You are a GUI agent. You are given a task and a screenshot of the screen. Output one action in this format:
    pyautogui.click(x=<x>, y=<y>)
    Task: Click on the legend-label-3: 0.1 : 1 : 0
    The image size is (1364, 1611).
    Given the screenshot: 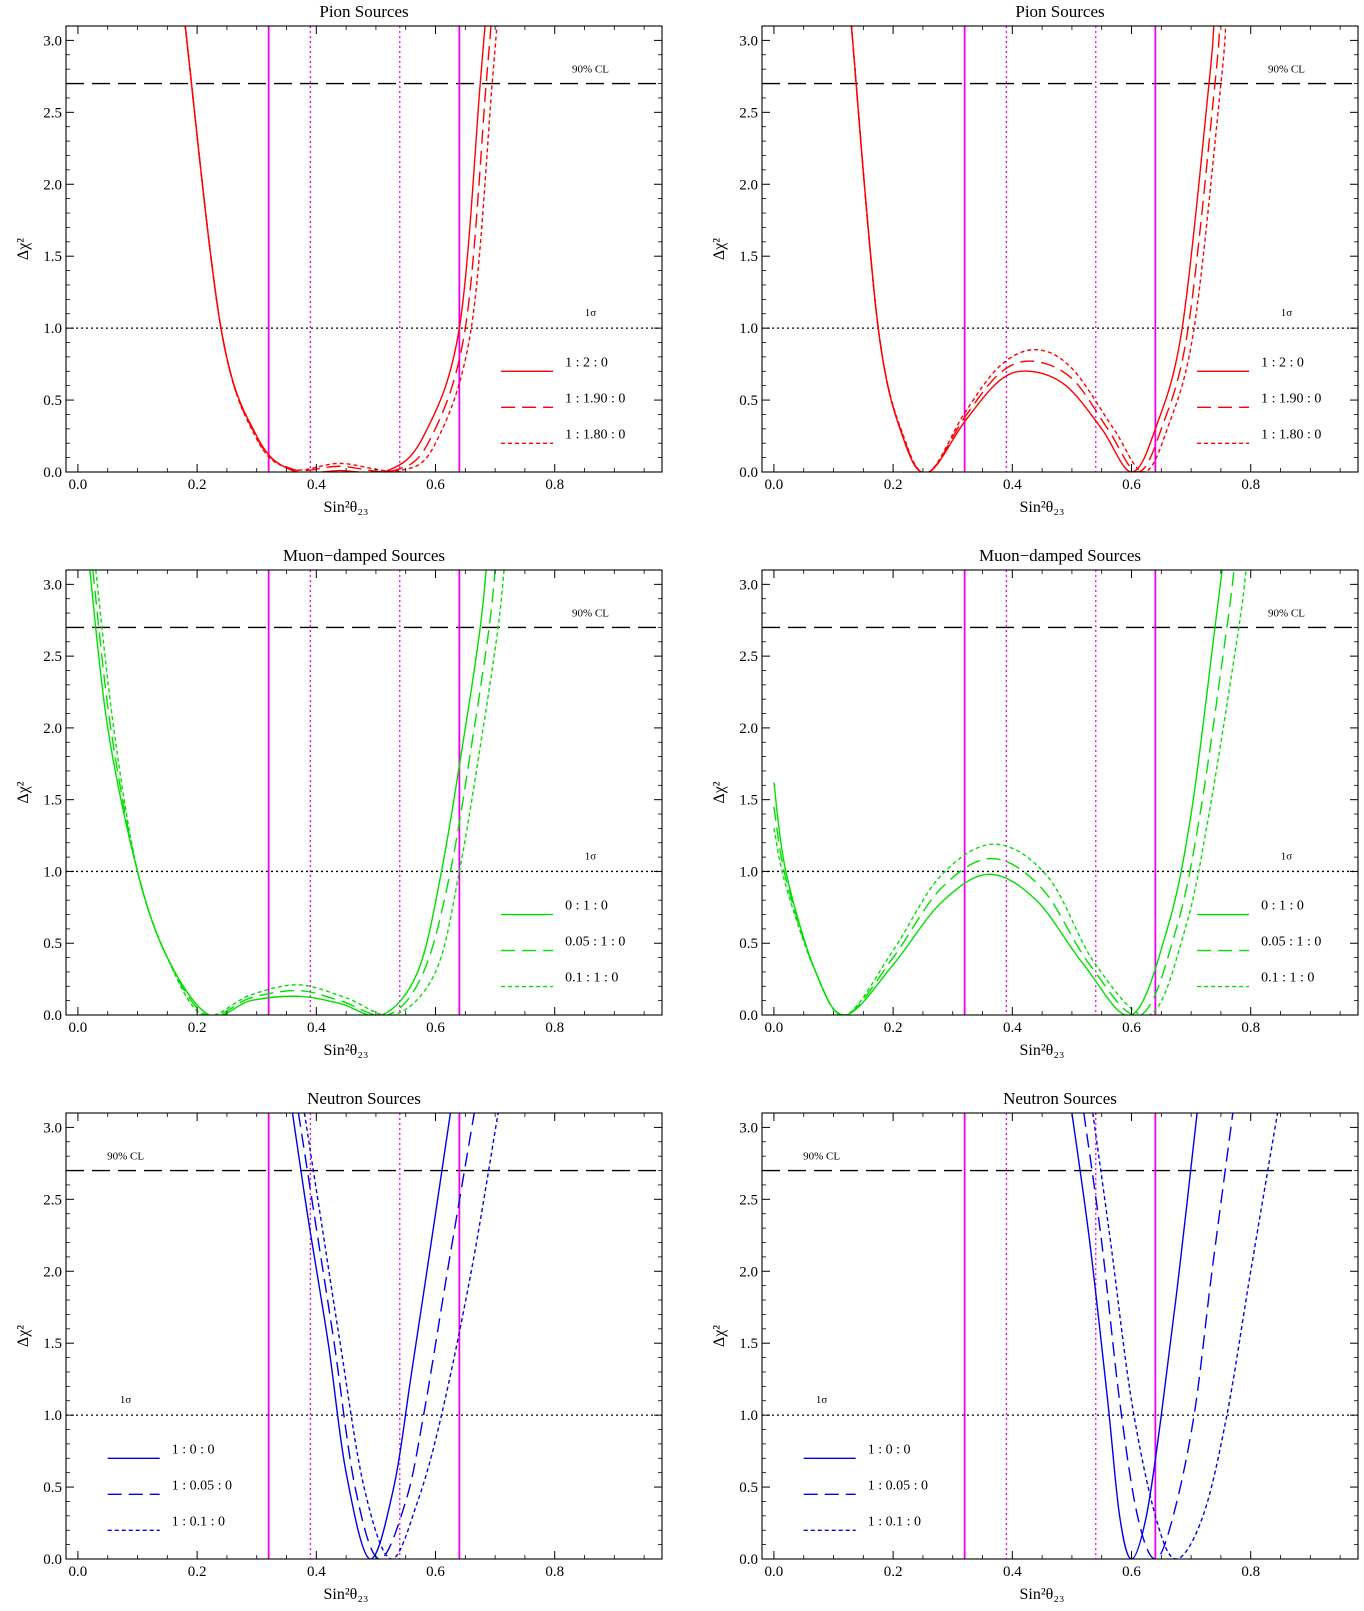 What is the action you would take?
    pyautogui.click(x=591, y=978)
    